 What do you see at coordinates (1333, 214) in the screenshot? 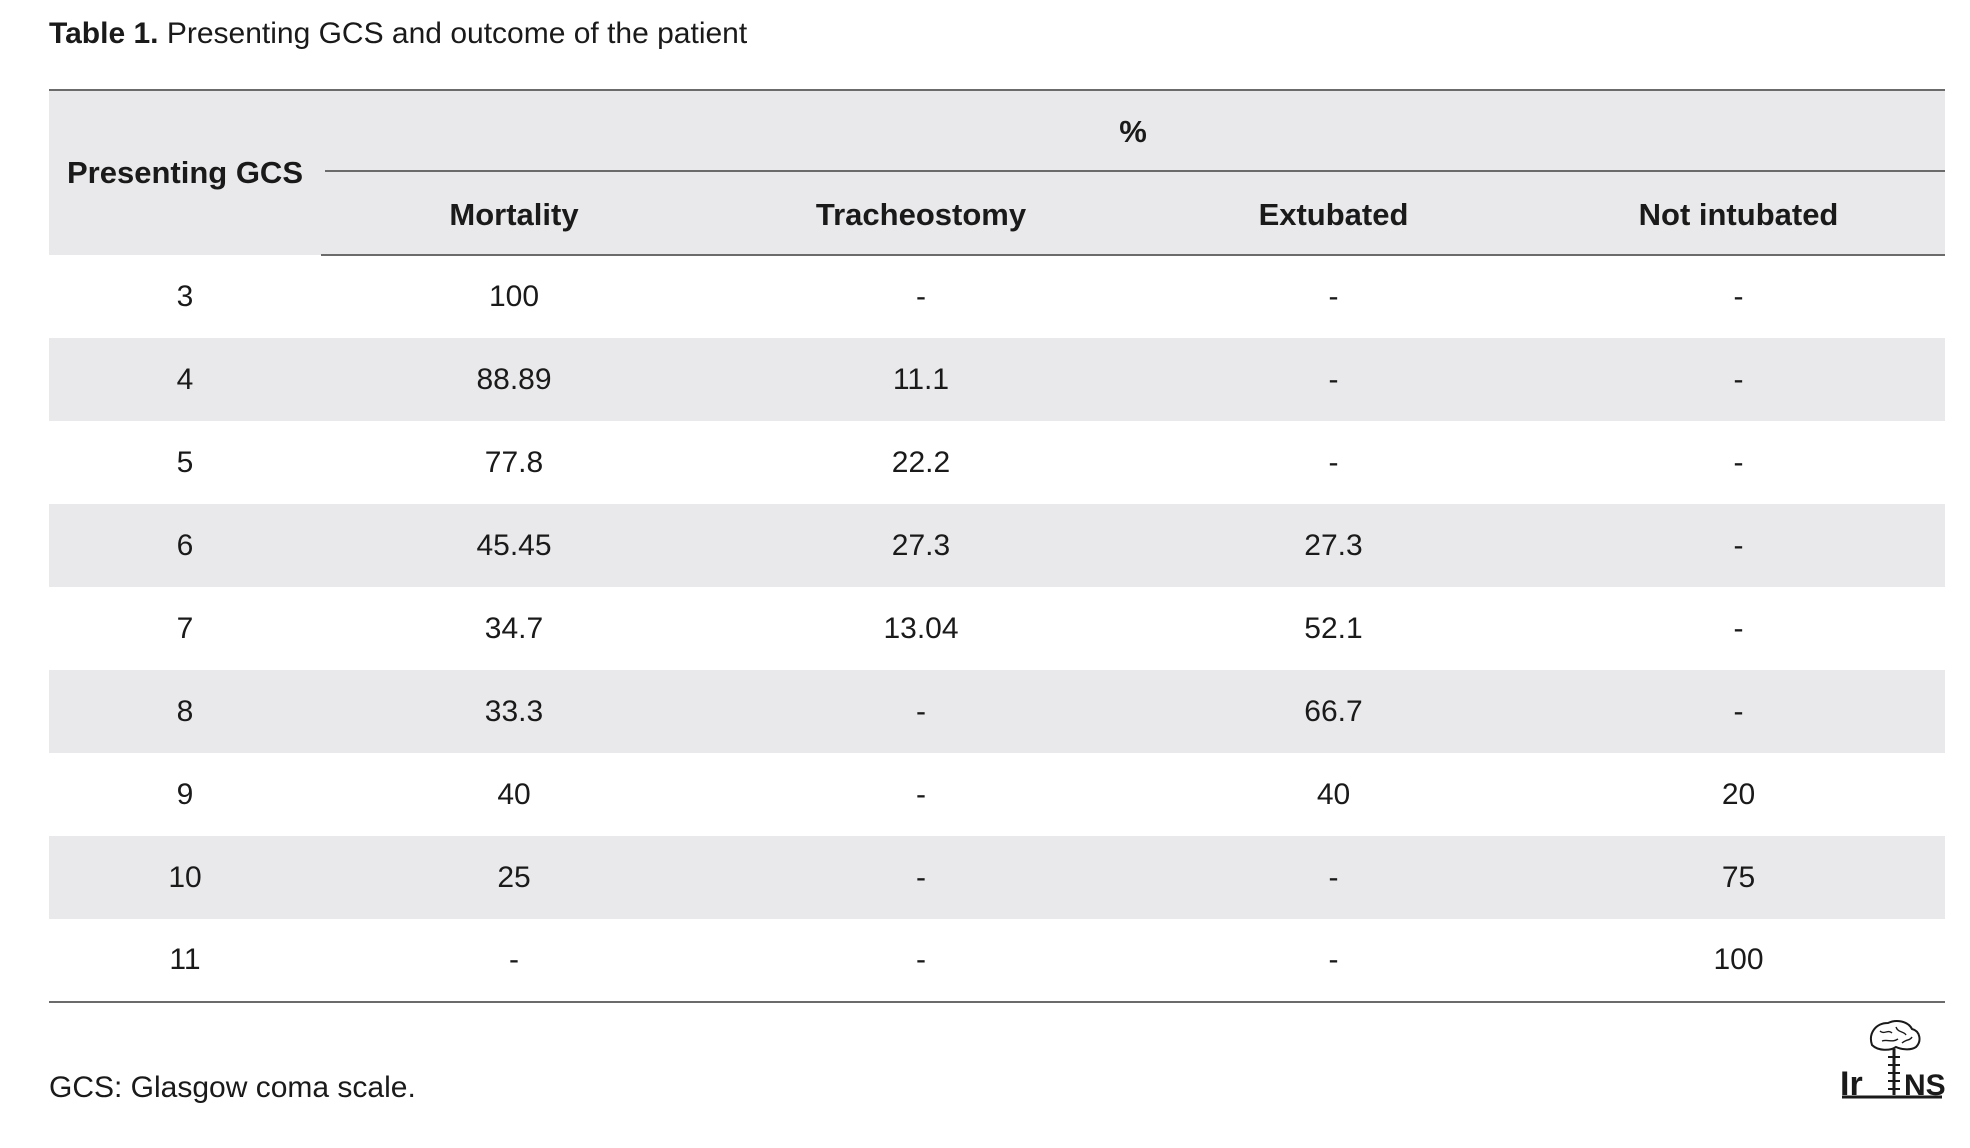
I see `column-header-extubated: Extubated` at bounding box center [1333, 214].